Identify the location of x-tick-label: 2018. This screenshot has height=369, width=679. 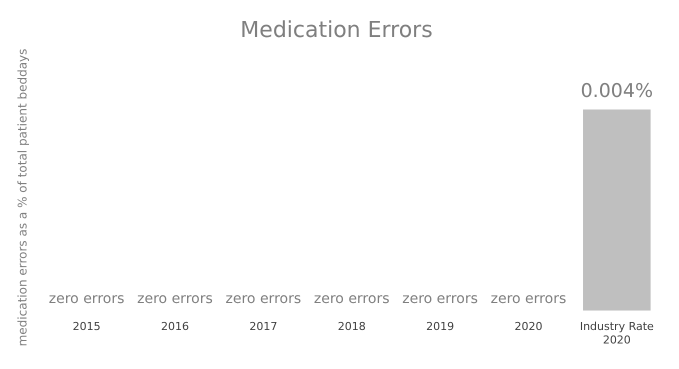
(352, 327).